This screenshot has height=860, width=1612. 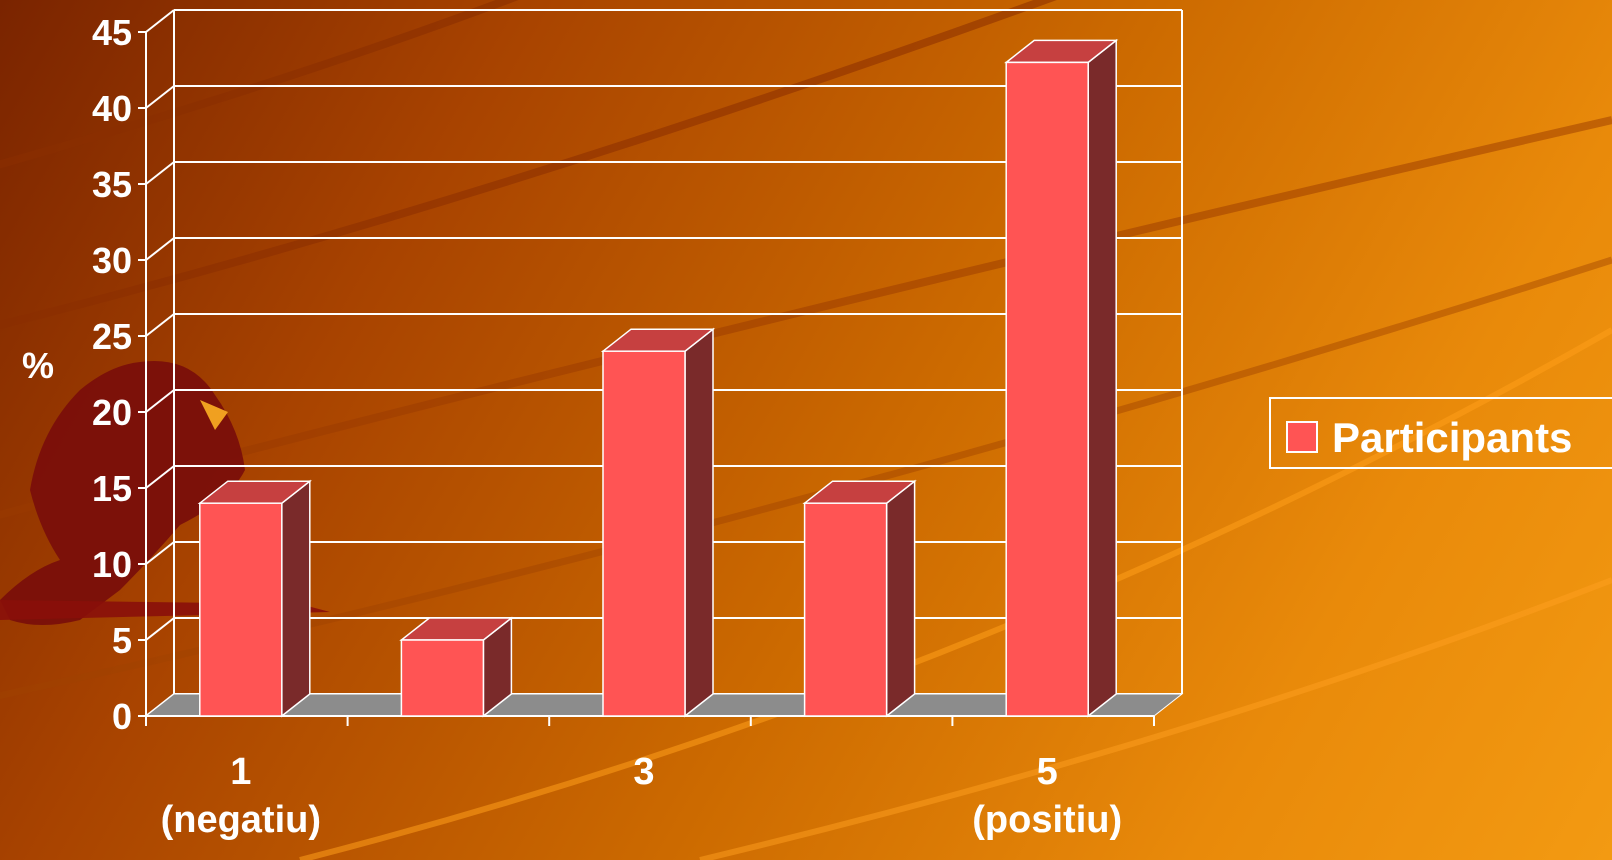 I want to click on y-tick-label: 10, so click(x=112, y=564).